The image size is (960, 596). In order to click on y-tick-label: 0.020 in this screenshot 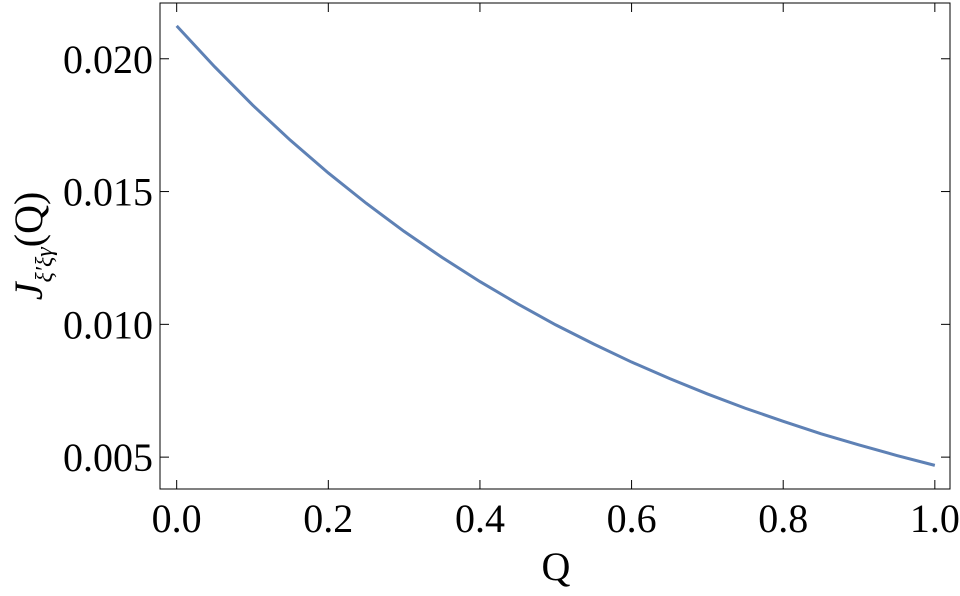, I will do `click(108, 59)`.